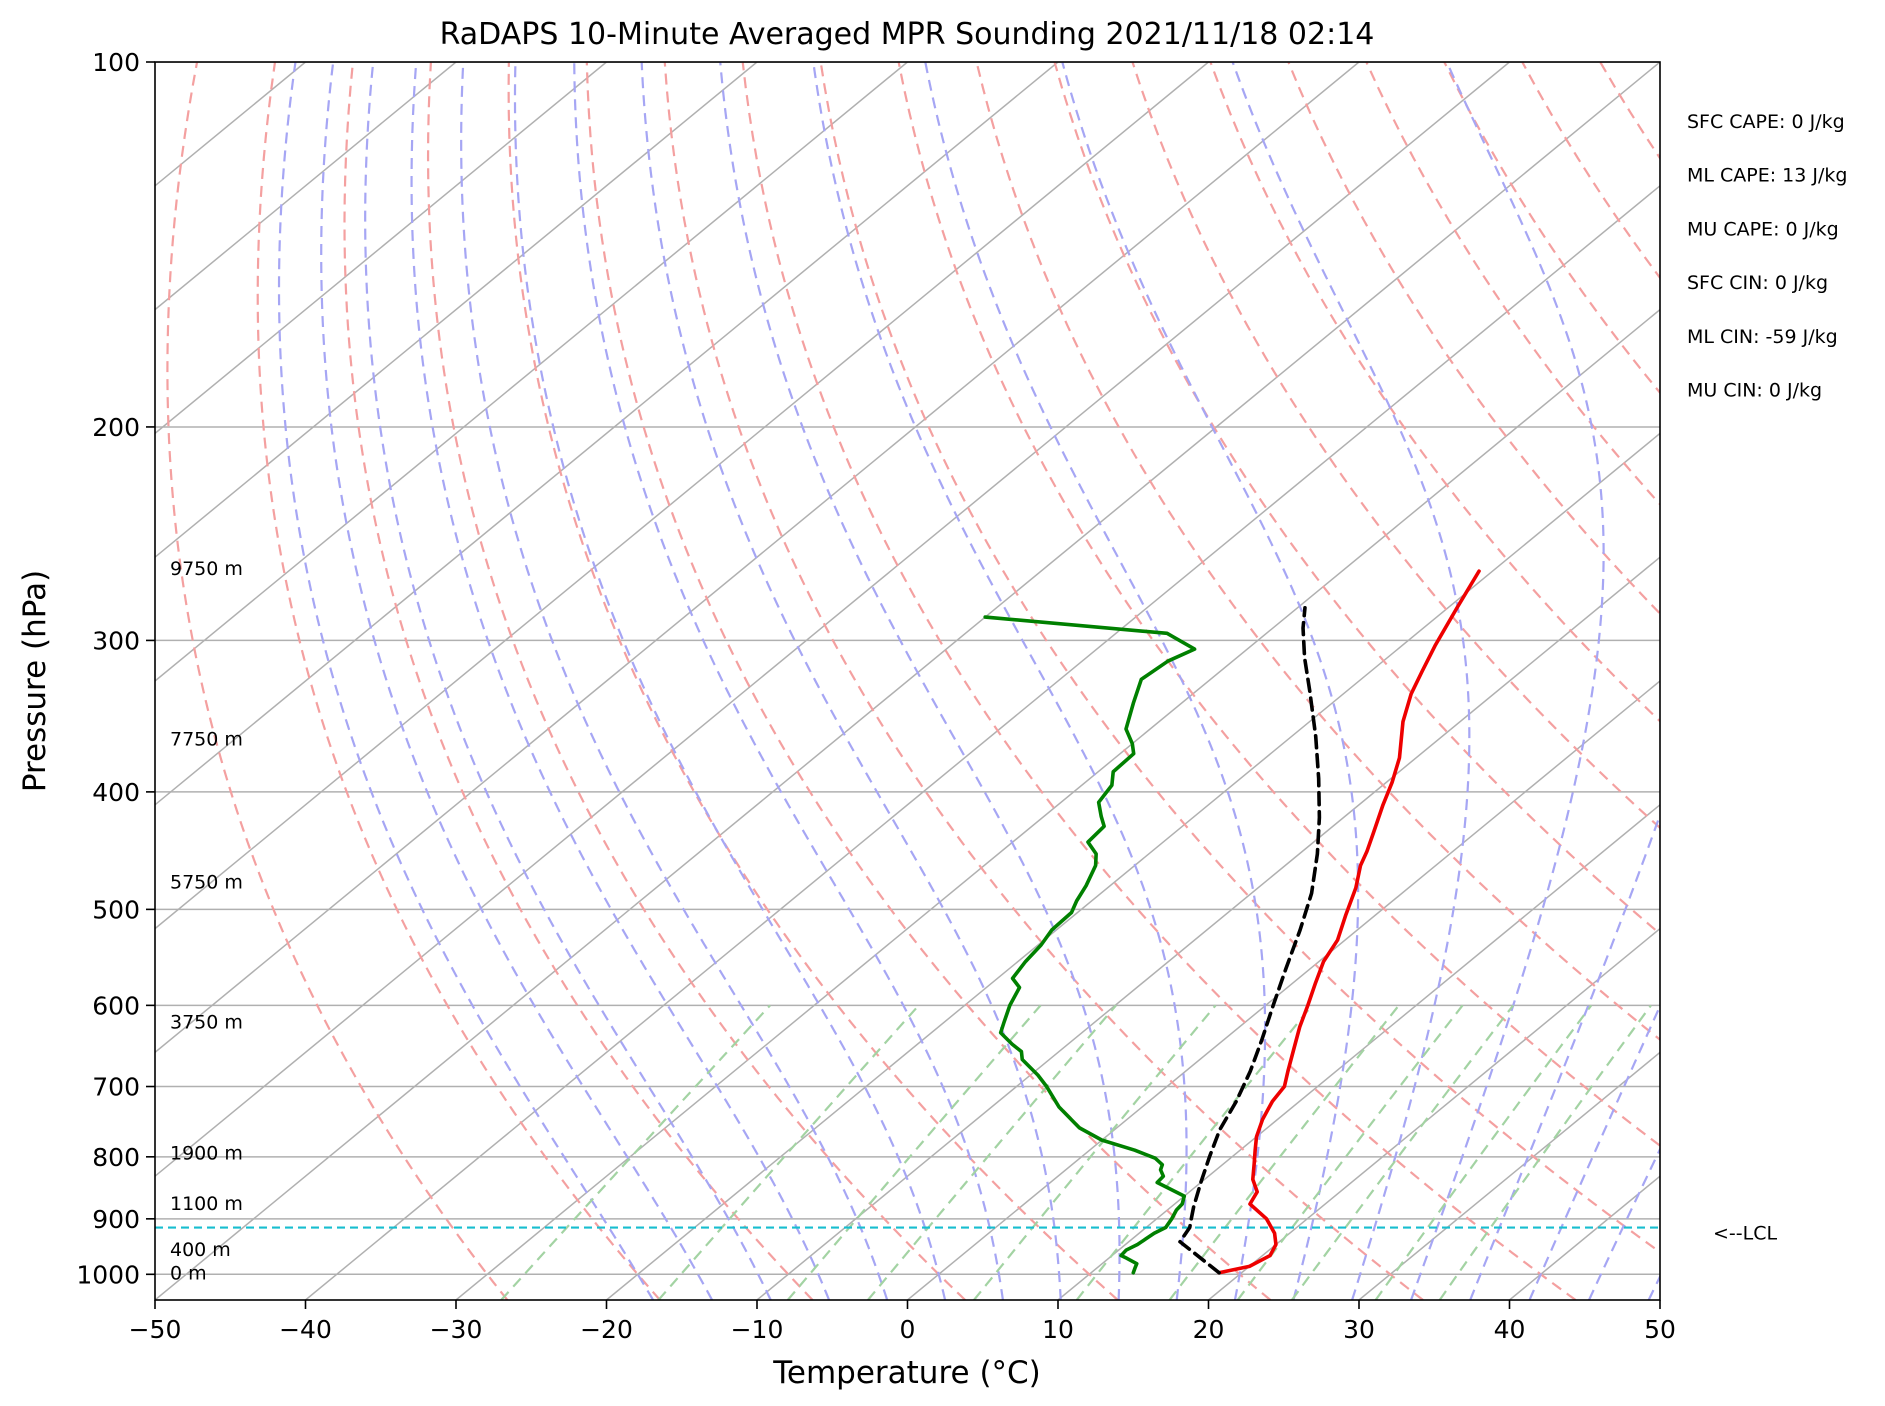  What do you see at coordinates (1762, 337) in the screenshot?
I see `stability-index: ML CIN: -59 J/kg` at bounding box center [1762, 337].